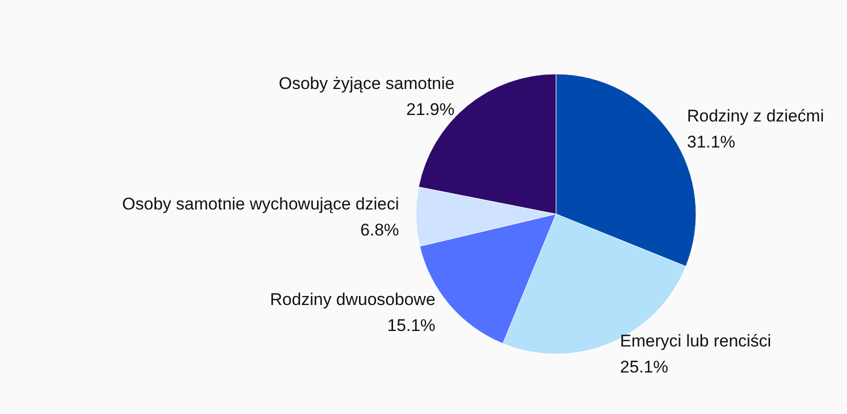  I want to click on data-label: 15.1%, so click(411, 326).